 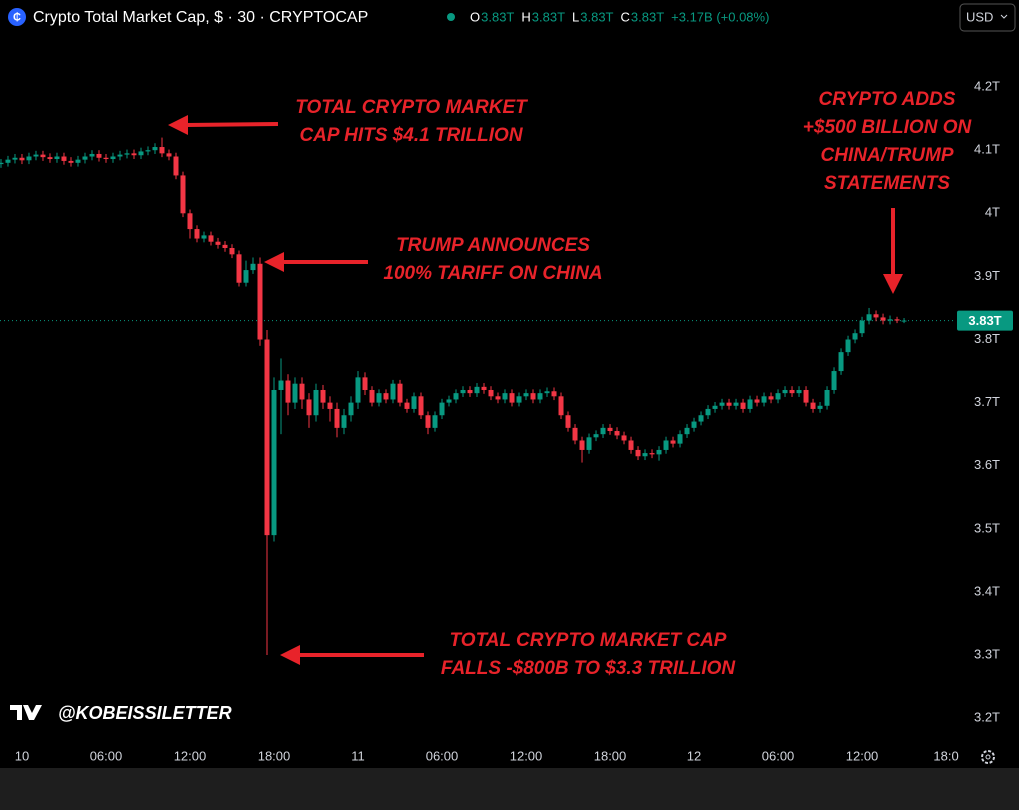 What do you see at coordinates (987, 86) in the screenshot?
I see `y-tick-label: 4.2T` at bounding box center [987, 86].